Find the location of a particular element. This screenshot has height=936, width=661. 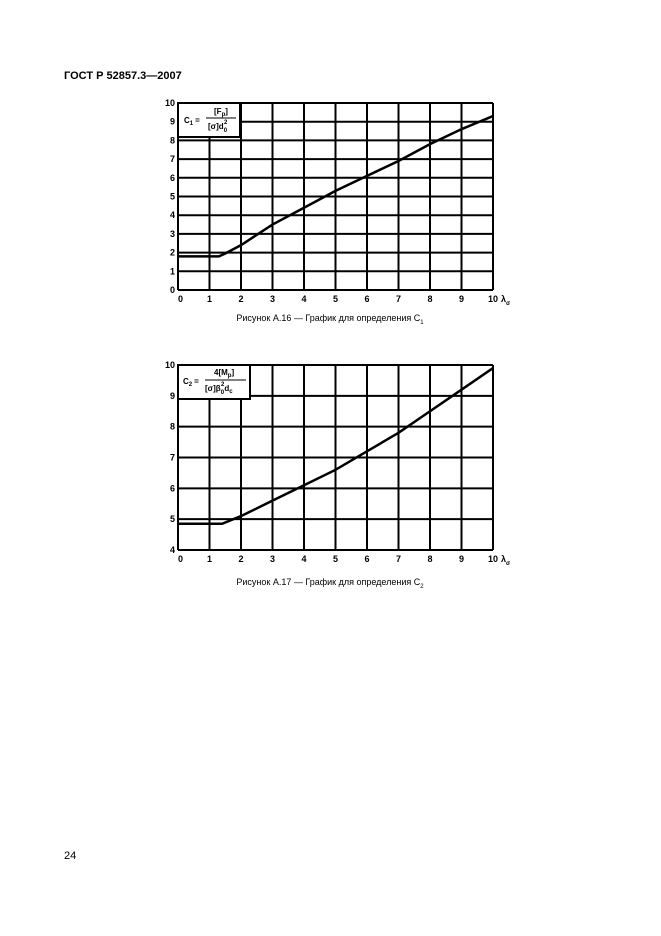

caption-sub: 2 is located at coordinates (422, 587).